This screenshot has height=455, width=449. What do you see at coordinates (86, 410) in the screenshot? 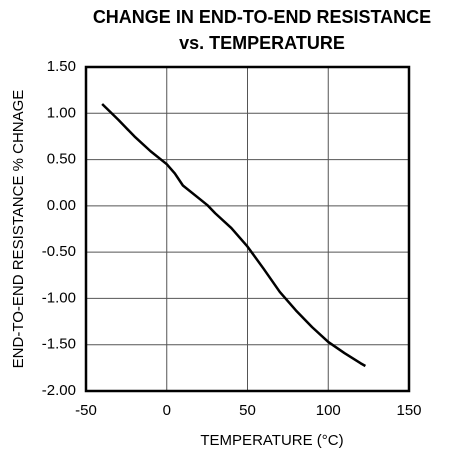
I see `x-tick-label: -50` at bounding box center [86, 410].